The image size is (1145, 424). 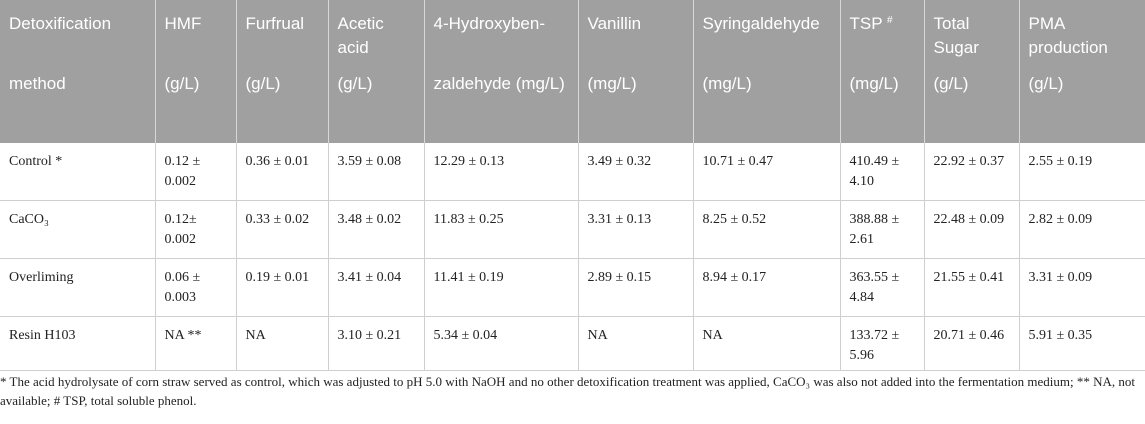 I want to click on unit-hmf: (g/L), so click(x=195, y=107).